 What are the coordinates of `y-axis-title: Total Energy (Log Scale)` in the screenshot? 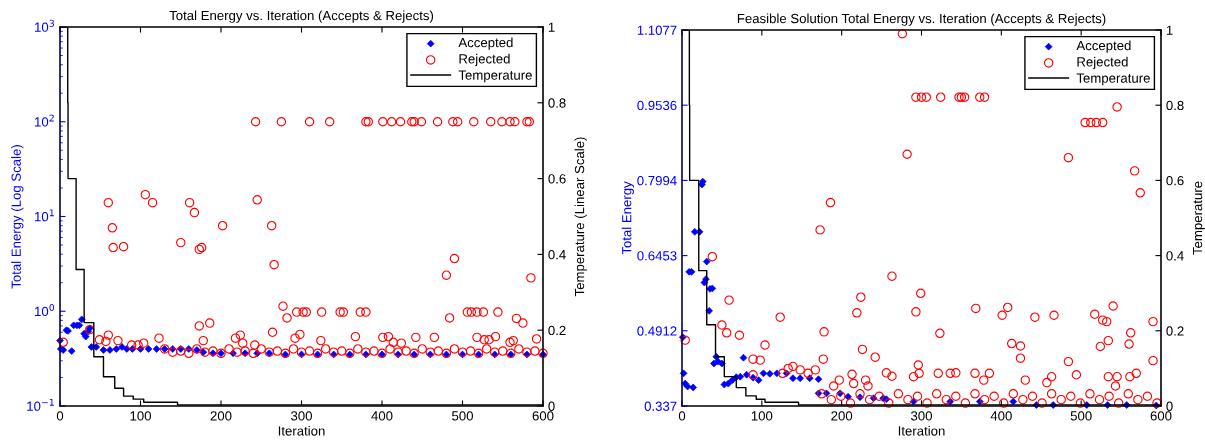 It's located at (17, 217).